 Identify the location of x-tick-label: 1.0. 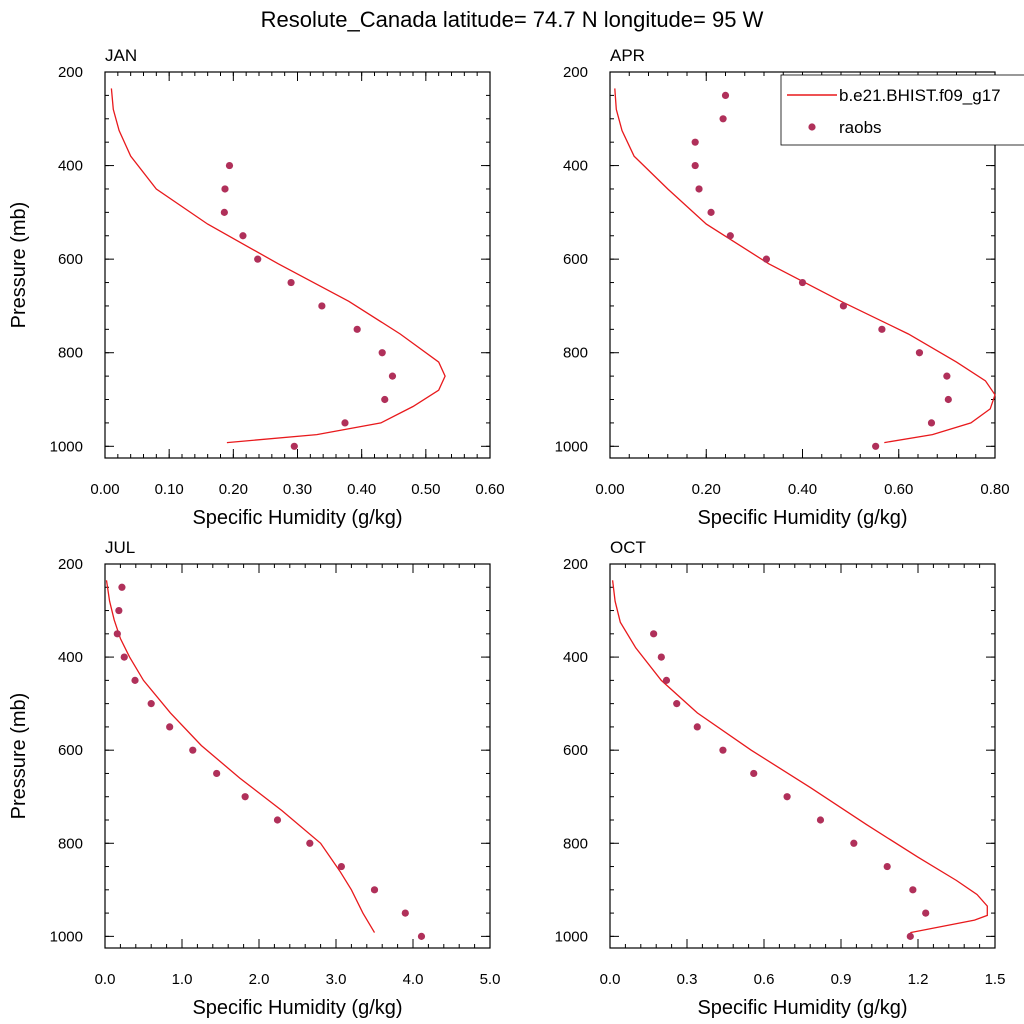
(182, 979).